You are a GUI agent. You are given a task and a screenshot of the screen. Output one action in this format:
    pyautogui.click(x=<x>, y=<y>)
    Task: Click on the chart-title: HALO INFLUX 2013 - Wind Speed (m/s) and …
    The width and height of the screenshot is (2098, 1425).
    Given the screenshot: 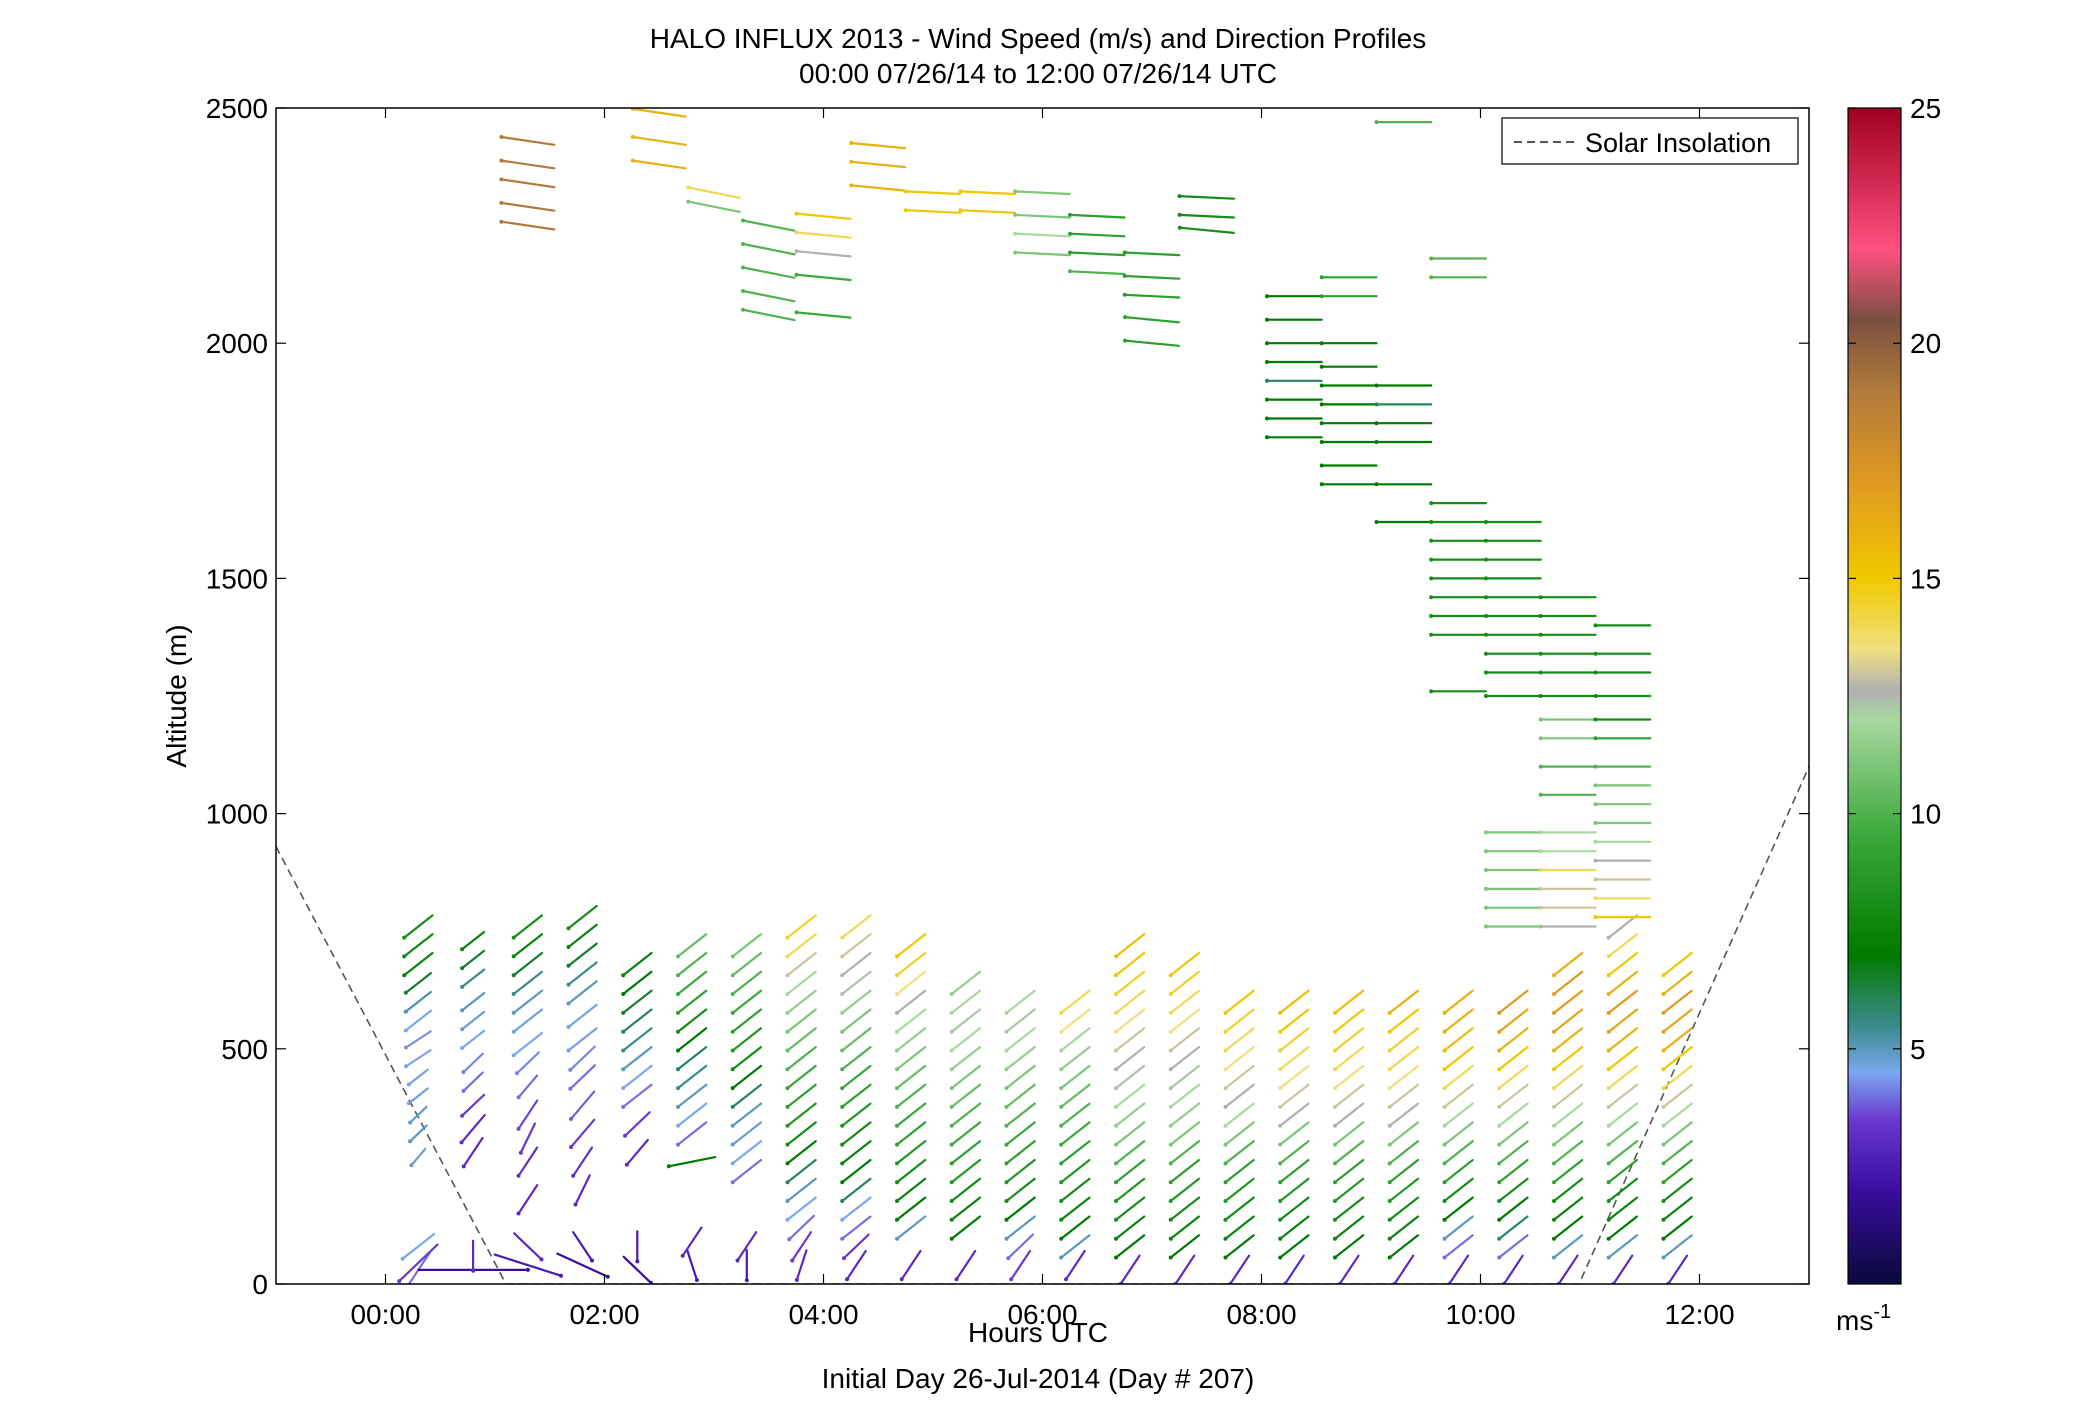 What is the action you would take?
    pyautogui.click(x=1038, y=38)
    